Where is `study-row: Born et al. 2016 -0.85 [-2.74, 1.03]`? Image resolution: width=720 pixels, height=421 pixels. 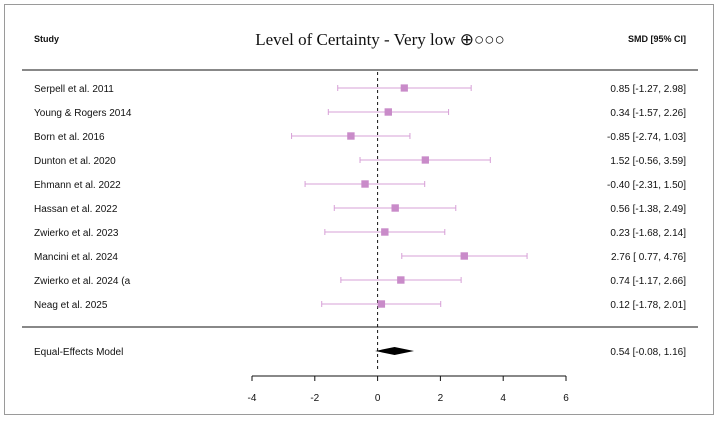 study-row: Born et al. 2016 -0.85 [-2.74, 1.03] is located at coordinates (360, 137).